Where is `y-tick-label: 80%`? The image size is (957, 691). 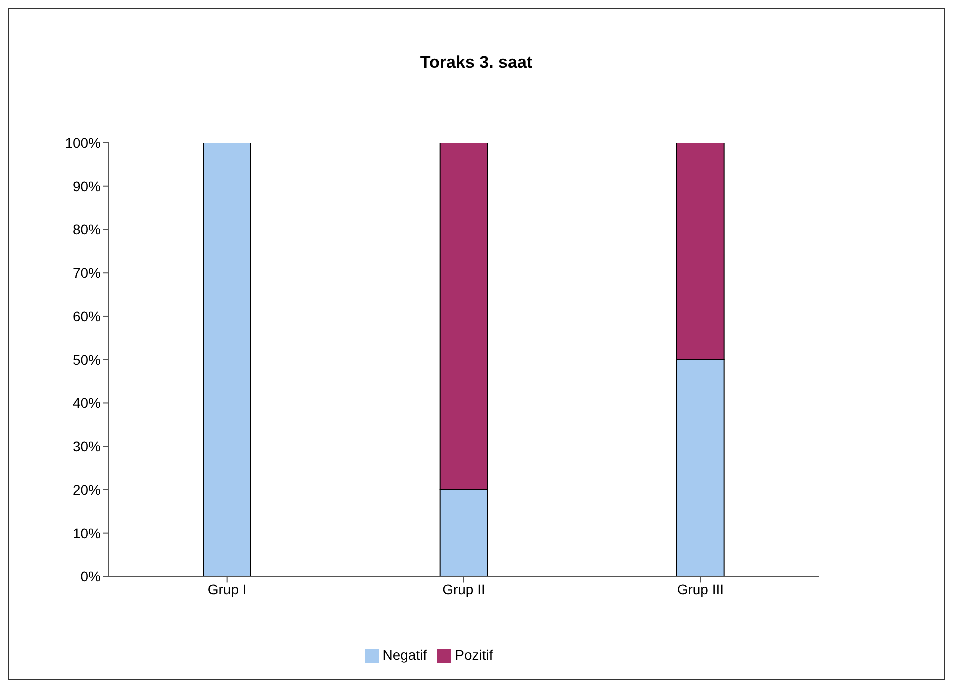 y-tick-label: 80% is located at coordinates (86, 230).